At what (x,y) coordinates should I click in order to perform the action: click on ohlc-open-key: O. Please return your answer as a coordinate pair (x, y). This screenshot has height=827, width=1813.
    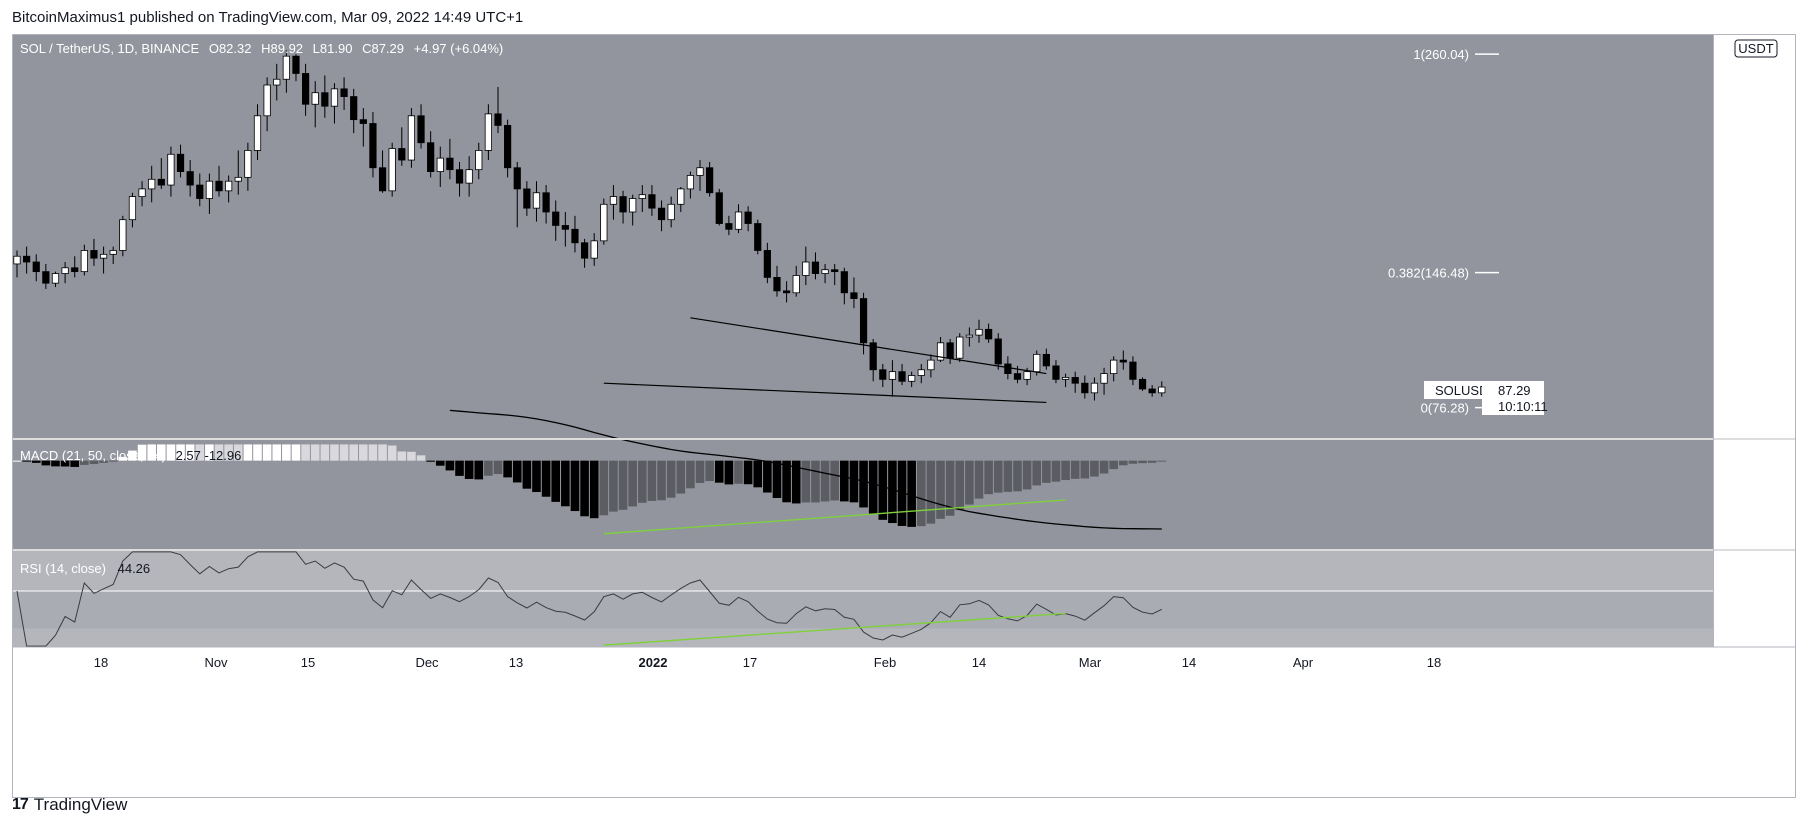
    Looking at the image, I should click on (214, 48).